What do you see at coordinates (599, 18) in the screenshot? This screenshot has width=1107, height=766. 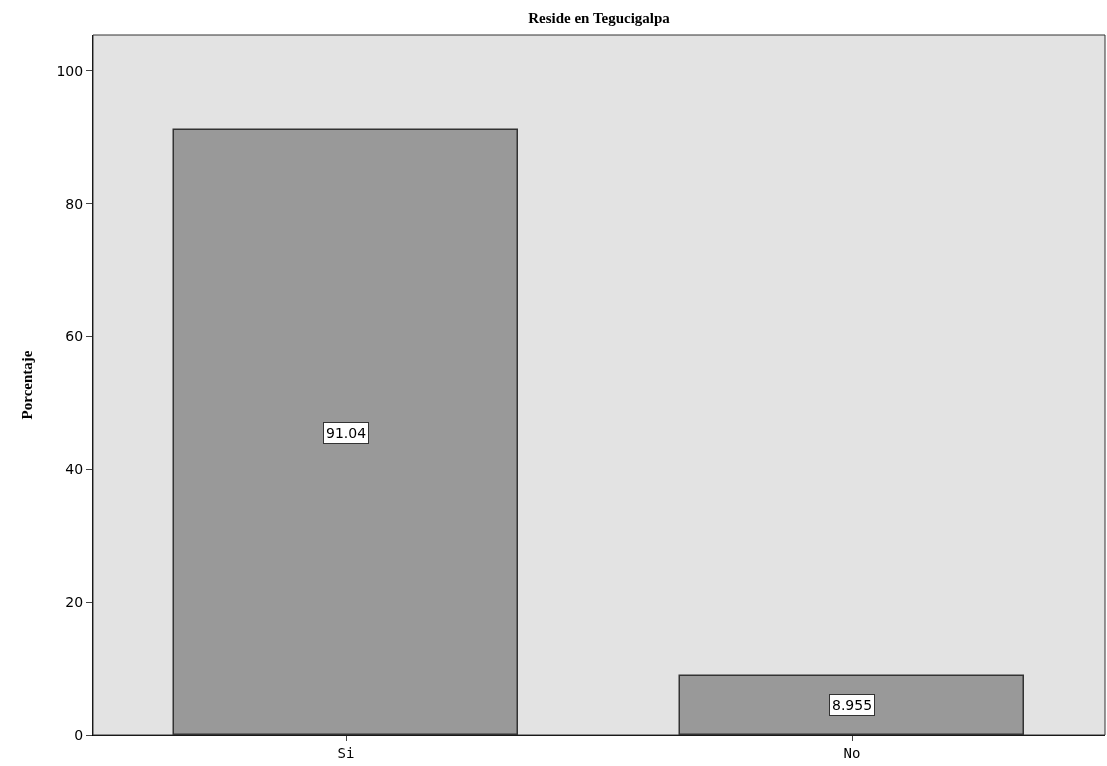 I see `chart-title: Reside en Tegucigalpa` at bounding box center [599, 18].